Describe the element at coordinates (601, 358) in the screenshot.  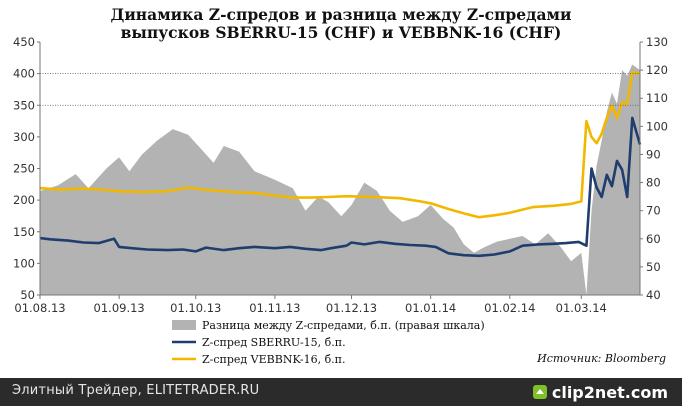
I see `source-note: Источник: Bloomberg` at that location.